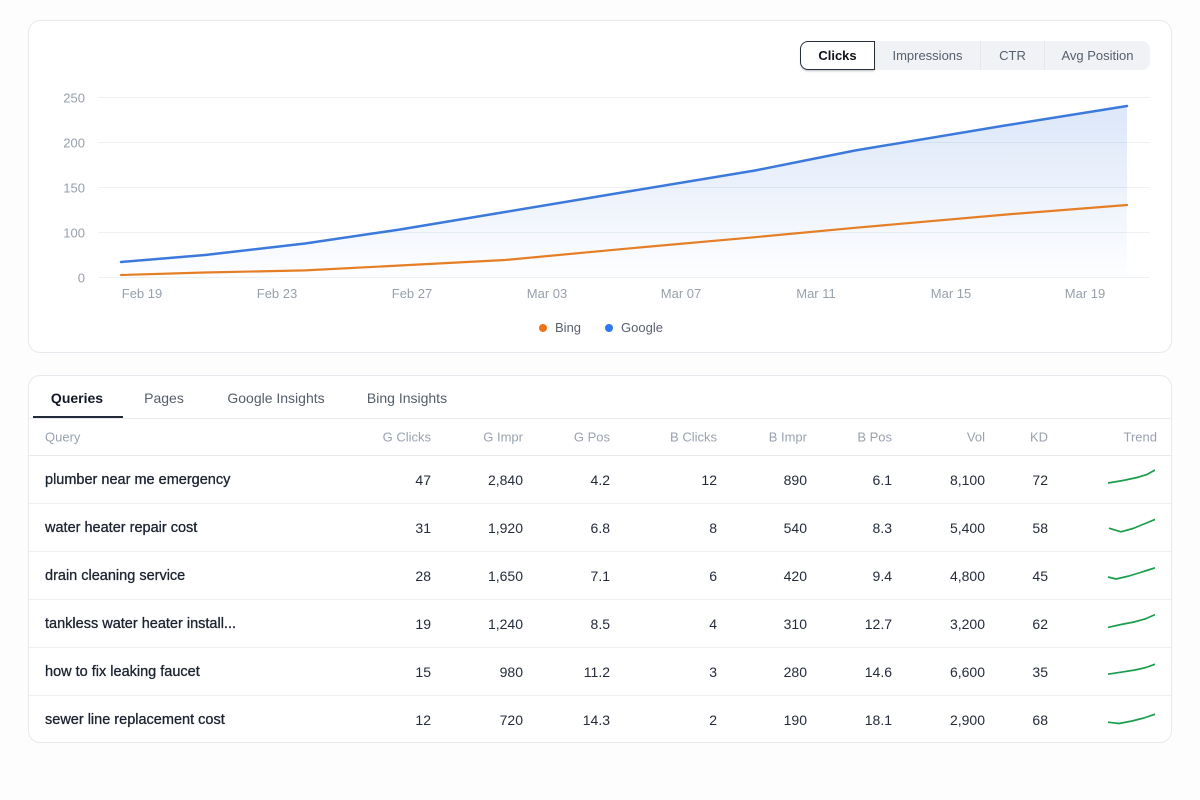  What do you see at coordinates (74, 143) in the screenshot?
I see `svg-text: 200` at bounding box center [74, 143].